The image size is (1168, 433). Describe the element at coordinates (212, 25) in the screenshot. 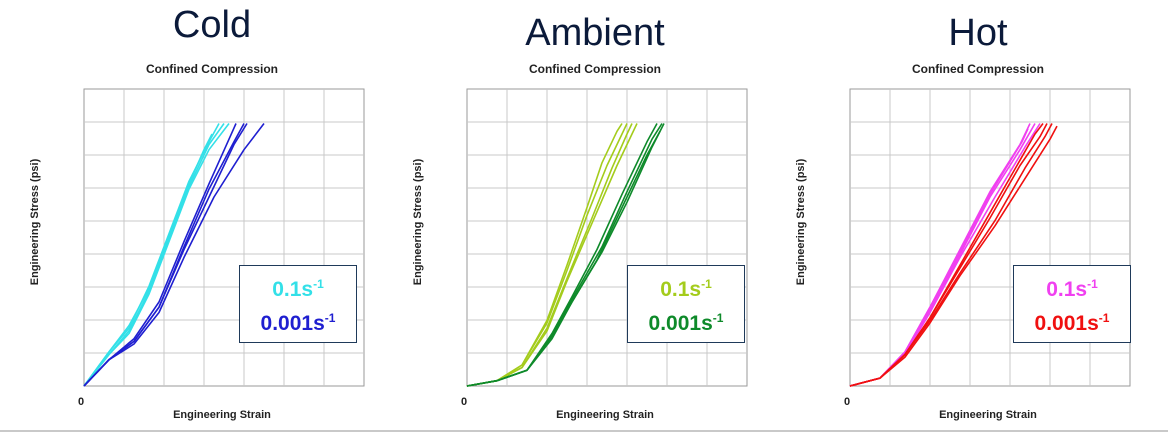

I see `panel-heading: Cold` at that location.